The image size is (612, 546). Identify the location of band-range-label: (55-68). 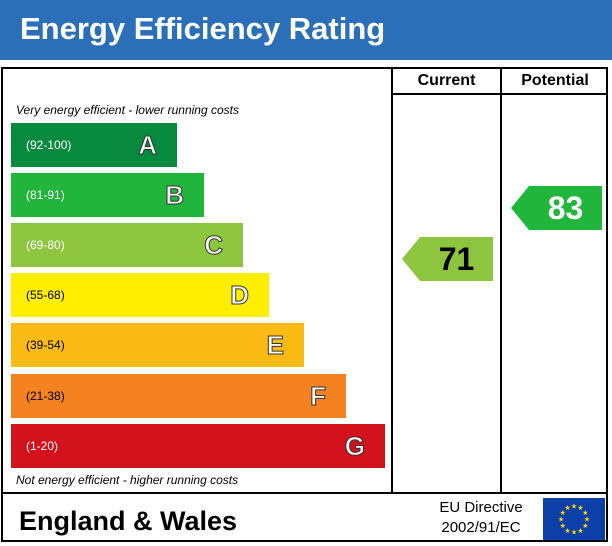
(45, 295).